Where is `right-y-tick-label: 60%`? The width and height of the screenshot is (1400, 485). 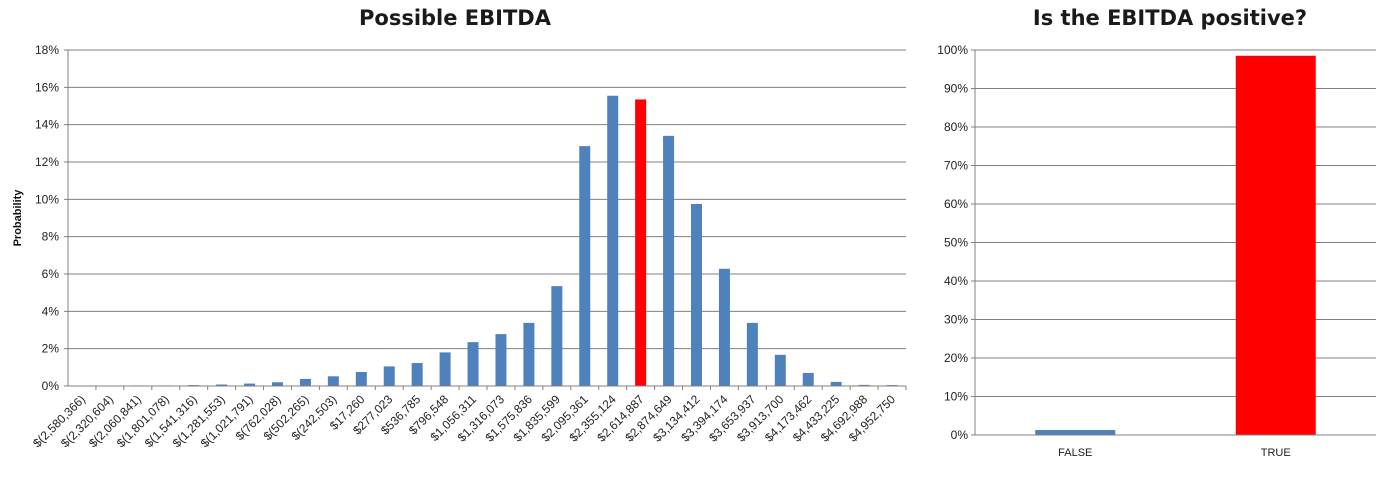 right-y-tick-label: 60% is located at coordinates (956, 204).